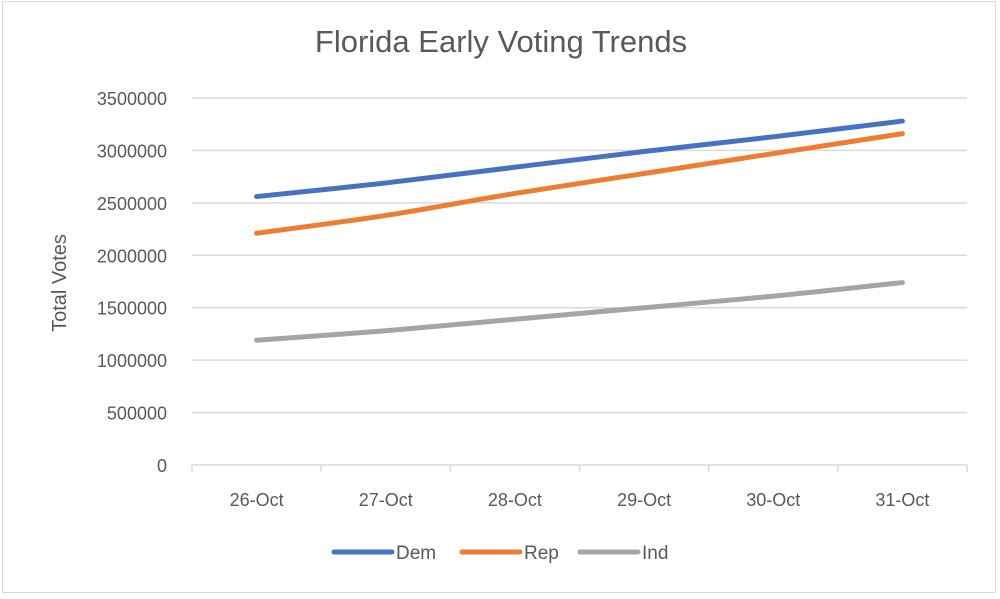  Describe the element at coordinates (257, 500) in the screenshot. I see `x-tick-label: 26-Oct` at that location.